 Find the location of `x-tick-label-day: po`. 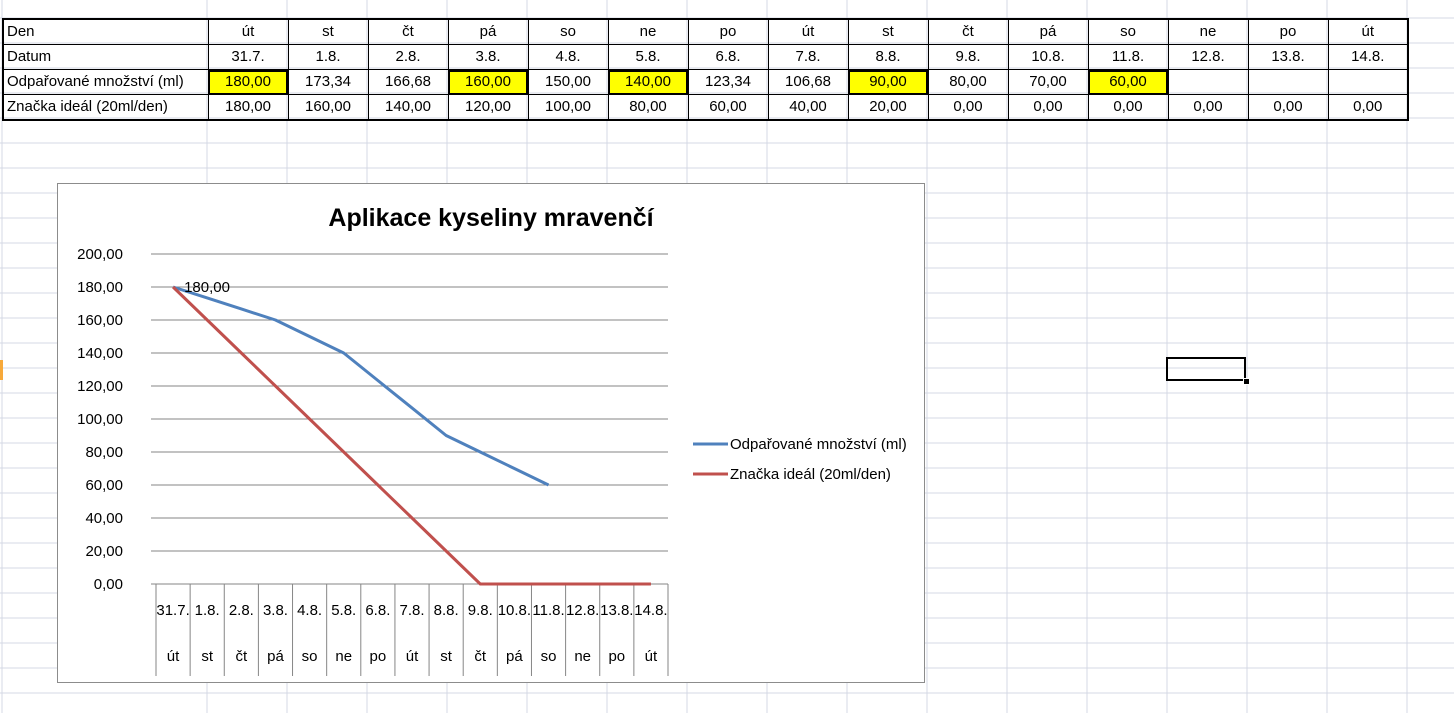

x-tick-label-day: po is located at coordinates (378, 656).